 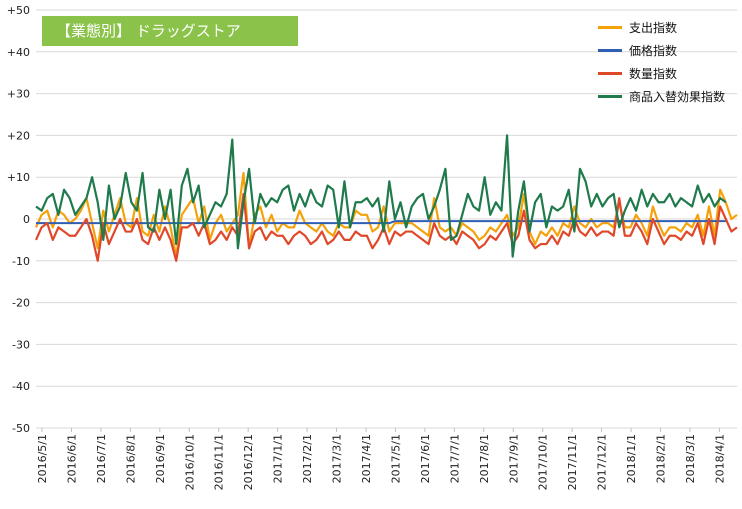 I want to click on y-axis-tick-labels: +50 +40 +30 +20 +10 0 -10 -20 -30 -40 -50, so click(x=18, y=219).